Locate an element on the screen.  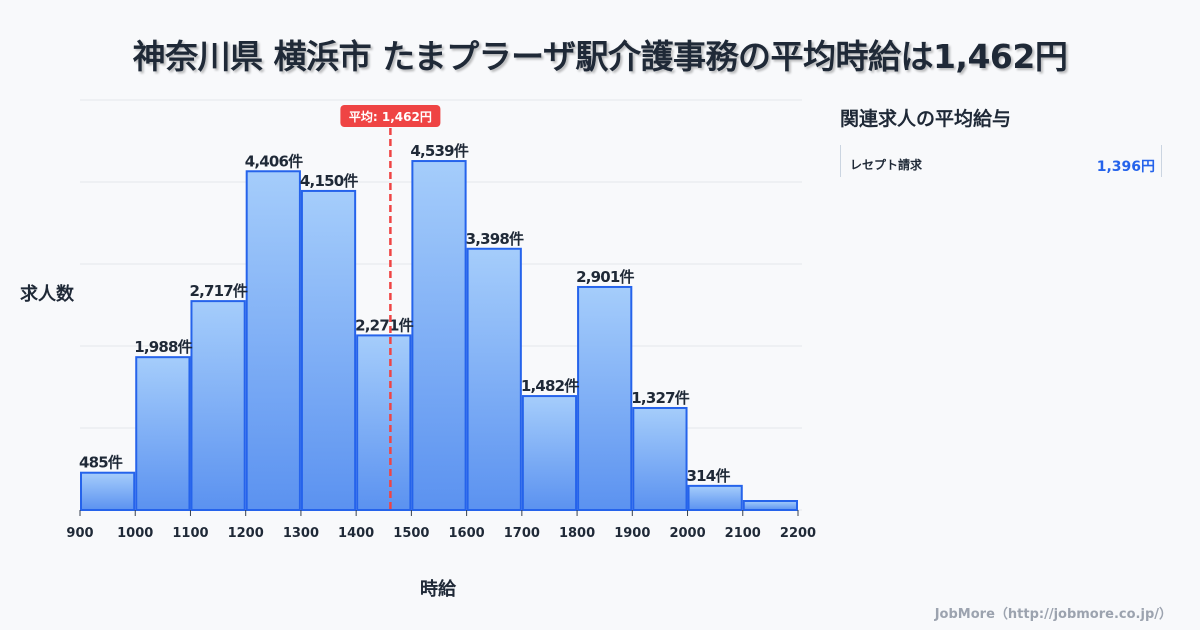
x-tick-label: 1200 is located at coordinates (246, 533).